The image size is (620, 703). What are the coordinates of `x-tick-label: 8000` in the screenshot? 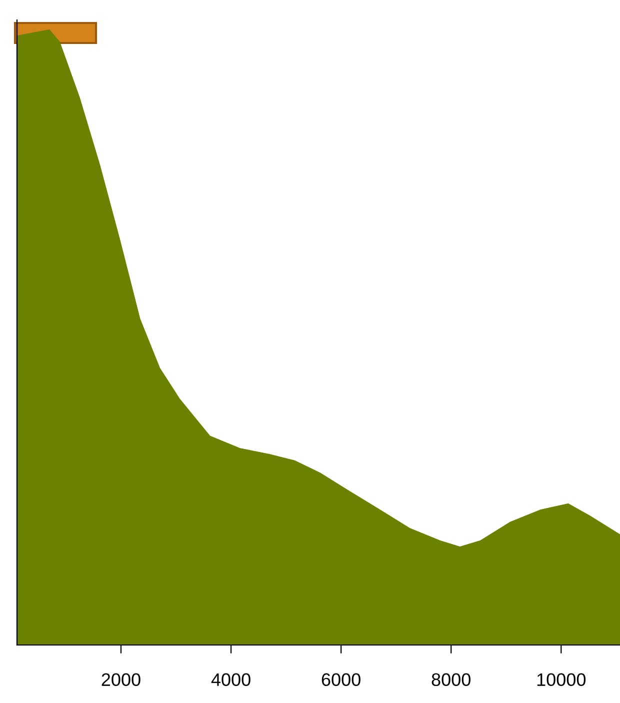 It's located at (451, 679).